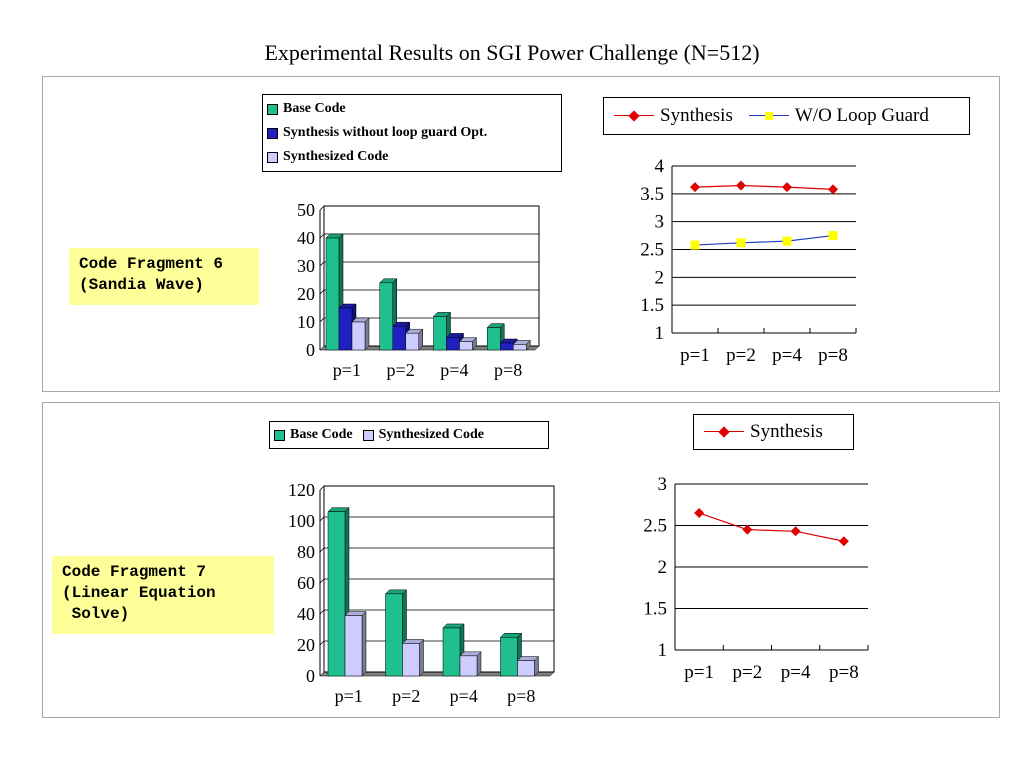  What do you see at coordinates (301, 490) in the screenshot?
I see `y-tick-label: 120` at bounding box center [301, 490].